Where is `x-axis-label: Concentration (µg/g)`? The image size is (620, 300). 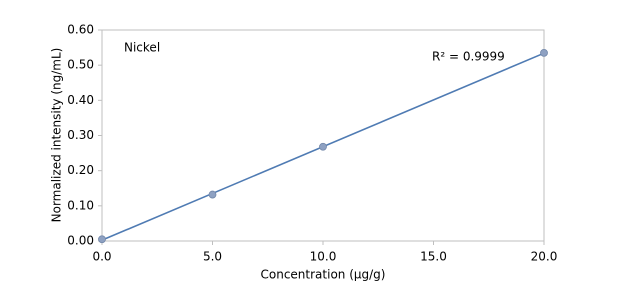 x-axis-label: Concentration (µg/g) is located at coordinates (323, 275).